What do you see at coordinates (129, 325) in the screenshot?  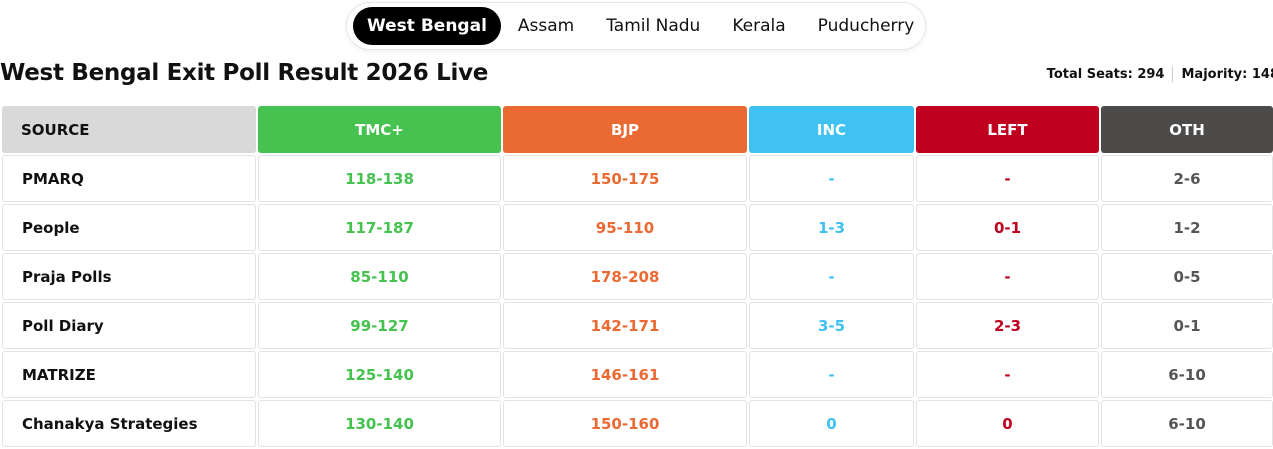 I see `source-cell: Poll Diary` at bounding box center [129, 325].